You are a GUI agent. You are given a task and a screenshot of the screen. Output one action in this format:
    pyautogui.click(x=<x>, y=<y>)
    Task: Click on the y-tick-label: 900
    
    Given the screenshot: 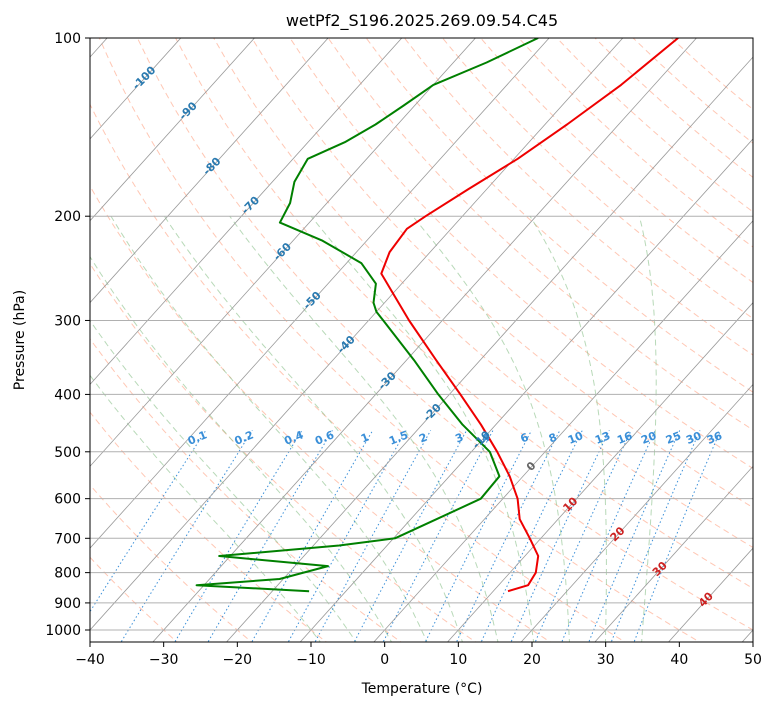 What is the action you would take?
    pyautogui.click(x=67, y=604)
    